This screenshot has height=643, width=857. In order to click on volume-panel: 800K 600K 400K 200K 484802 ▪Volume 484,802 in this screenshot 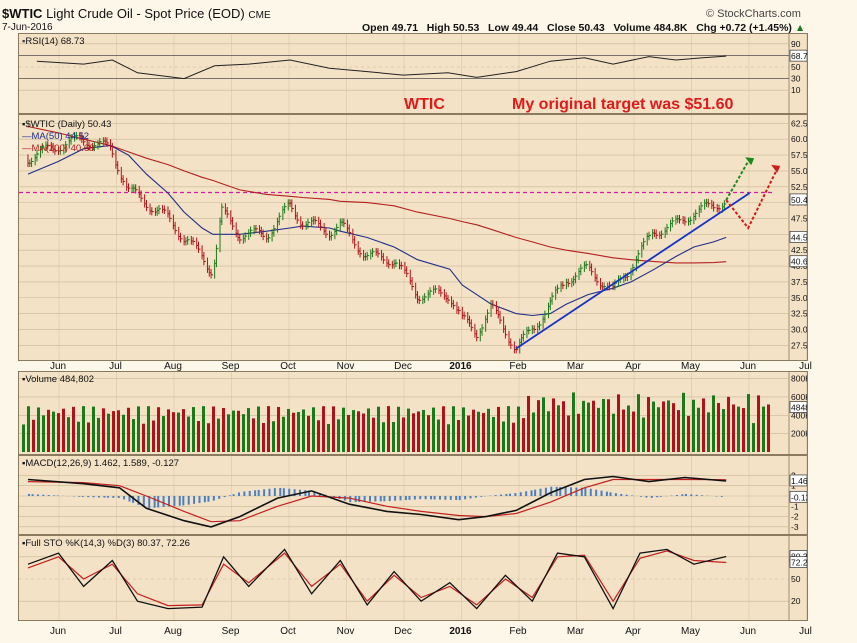, I will do `click(413, 413)`.